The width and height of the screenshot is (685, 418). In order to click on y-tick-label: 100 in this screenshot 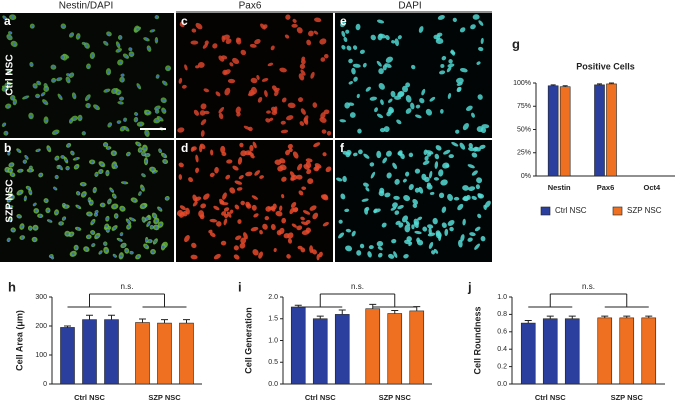, I will do `click(41, 355)`.